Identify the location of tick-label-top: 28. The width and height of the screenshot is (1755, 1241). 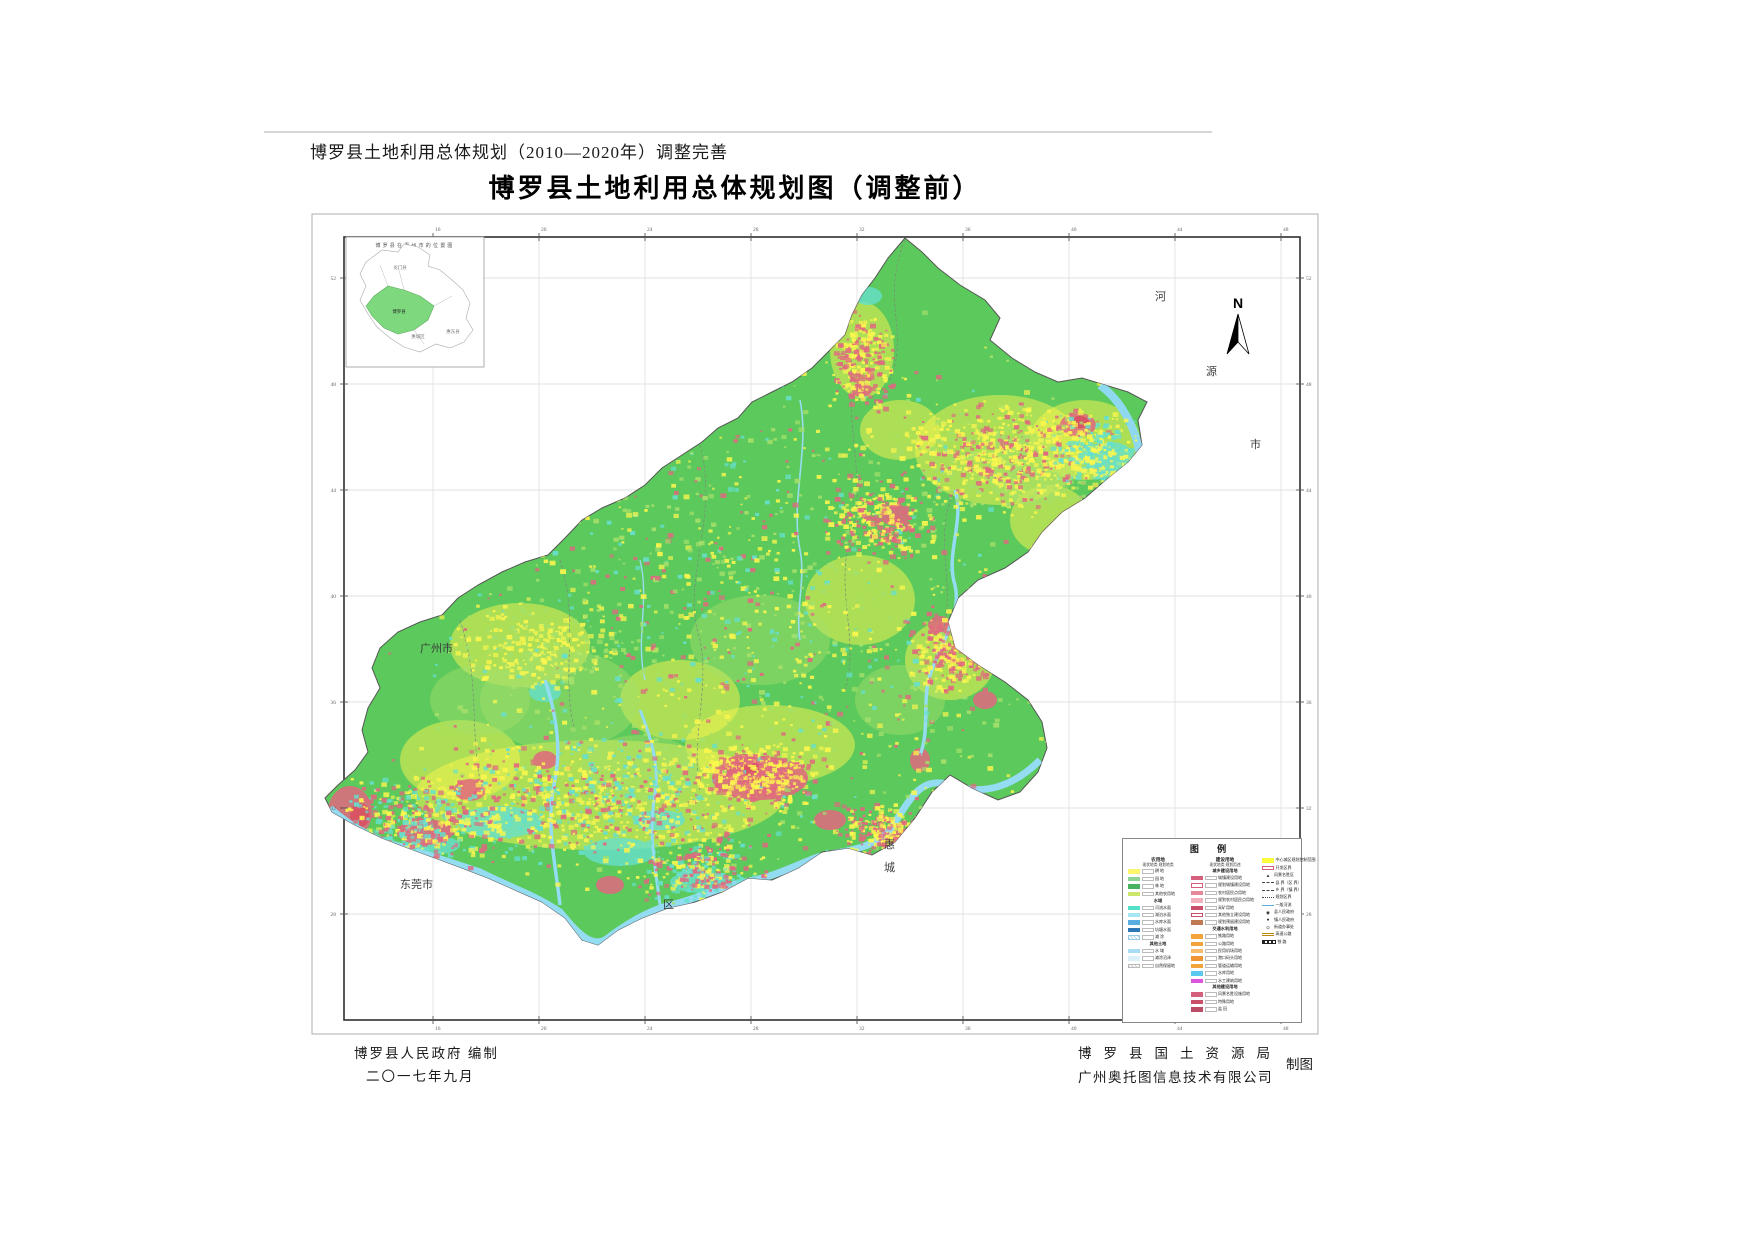
(756, 230).